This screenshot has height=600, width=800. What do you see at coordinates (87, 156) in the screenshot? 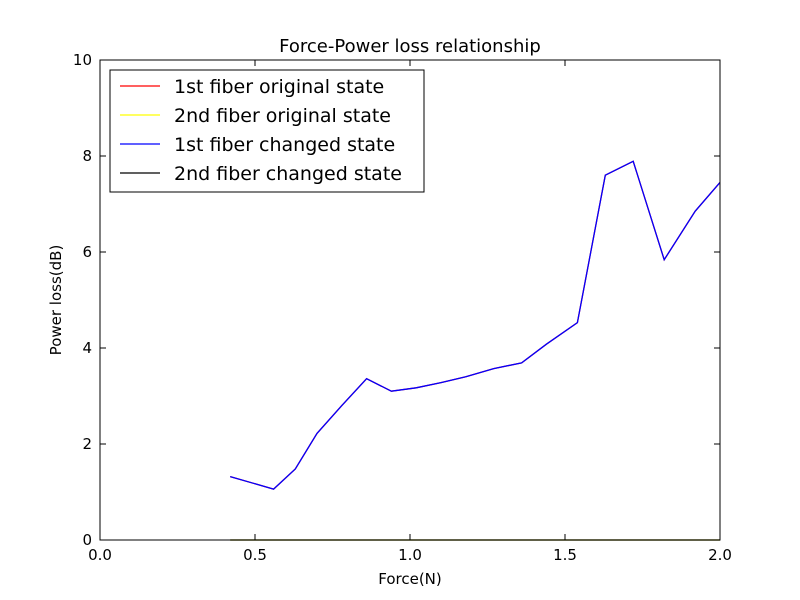
I see `y-tick-label: 8` at bounding box center [87, 156].